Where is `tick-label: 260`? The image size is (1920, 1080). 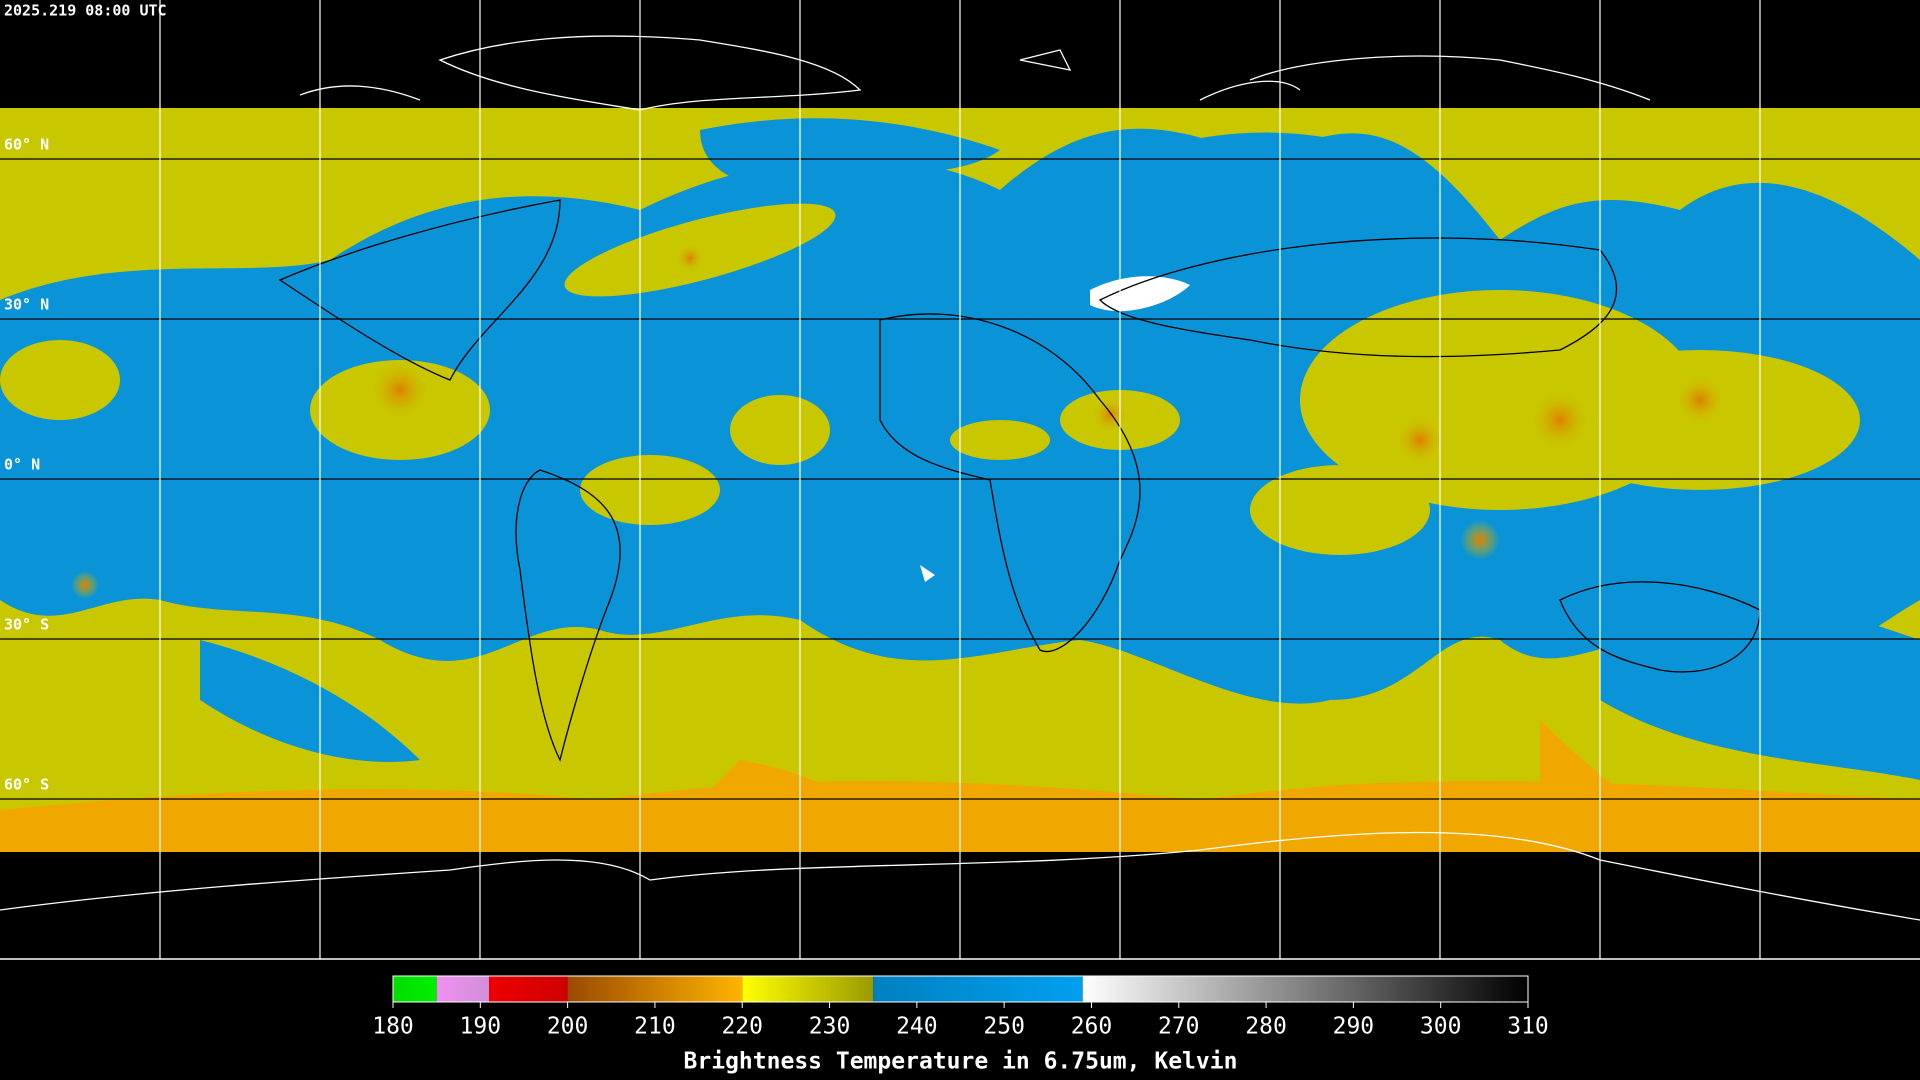 tick-label: 260 is located at coordinates (1092, 1027).